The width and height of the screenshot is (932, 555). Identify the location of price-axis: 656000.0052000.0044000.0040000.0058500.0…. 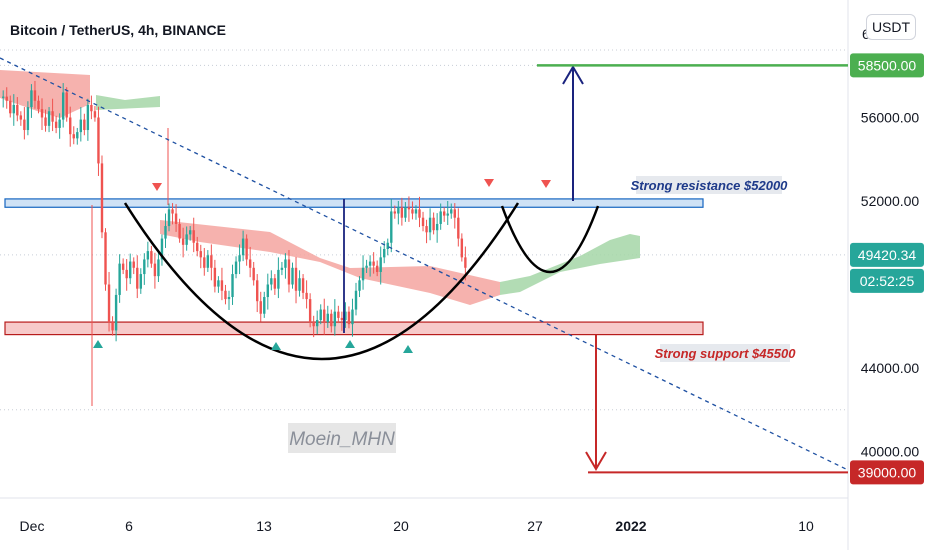
(887, 255).